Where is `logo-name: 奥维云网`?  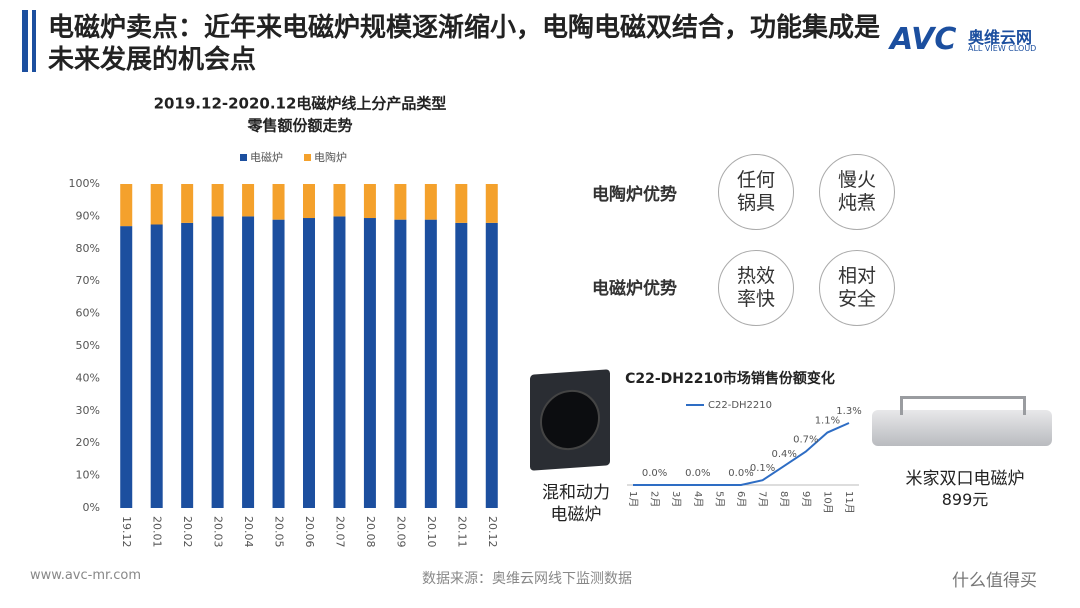 logo-name: 奥维云网 is located at coordinates (1000, 37).